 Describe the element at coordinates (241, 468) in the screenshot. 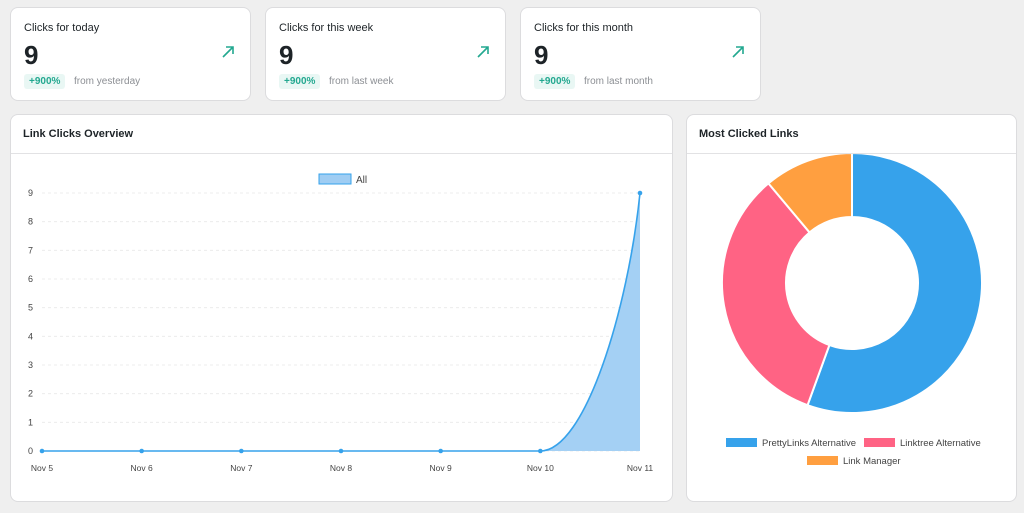

I see `x-tick-label: Nov 7` at that location.